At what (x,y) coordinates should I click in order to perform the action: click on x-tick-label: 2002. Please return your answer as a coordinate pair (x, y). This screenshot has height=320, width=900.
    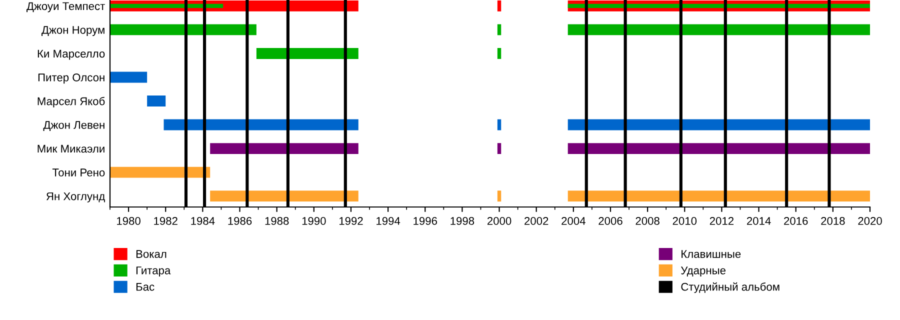
    Looking at the image, I should click on (536, 221).